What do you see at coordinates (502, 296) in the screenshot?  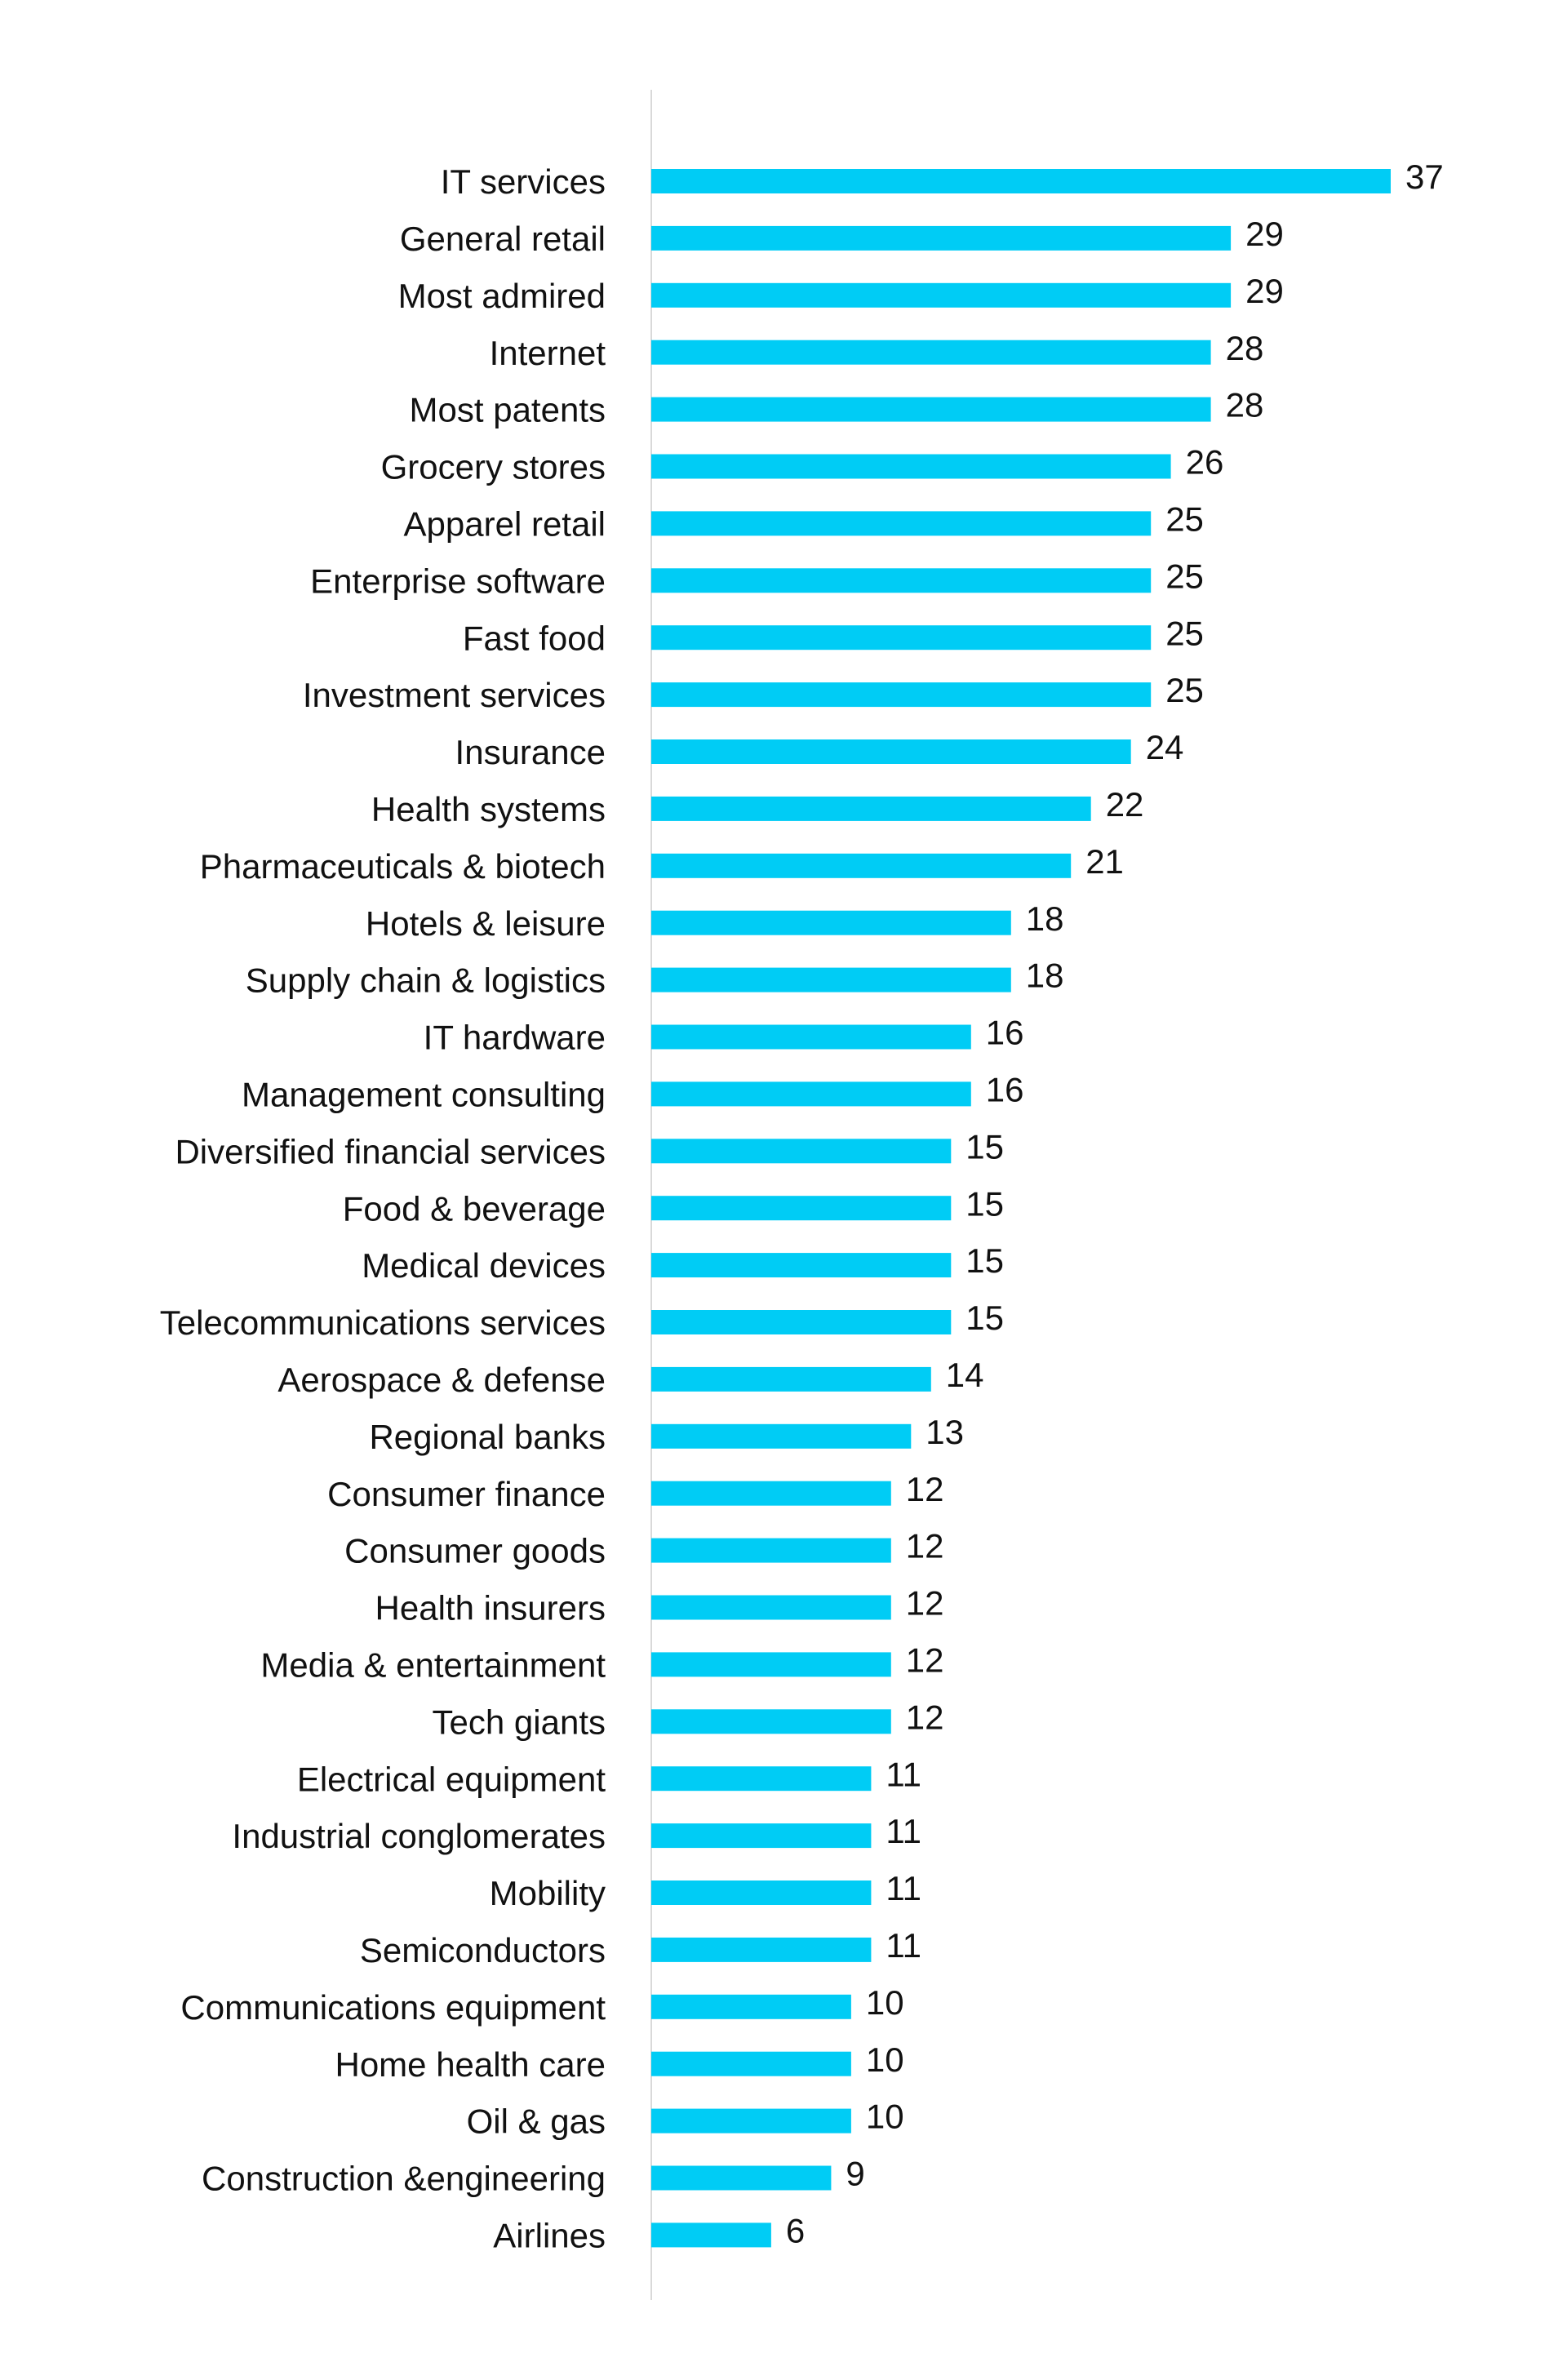 I see `category-label: Most admired` at bounding box center [502, 296].